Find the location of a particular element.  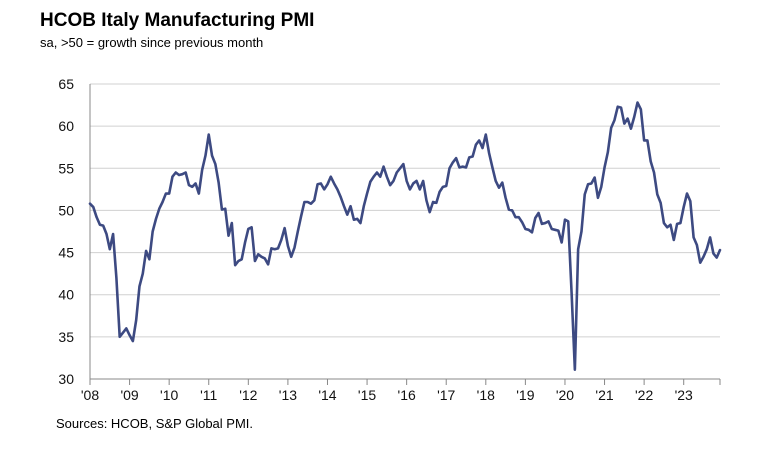

x-tick-label-'13: '13 is located at coordinates (288, 395).